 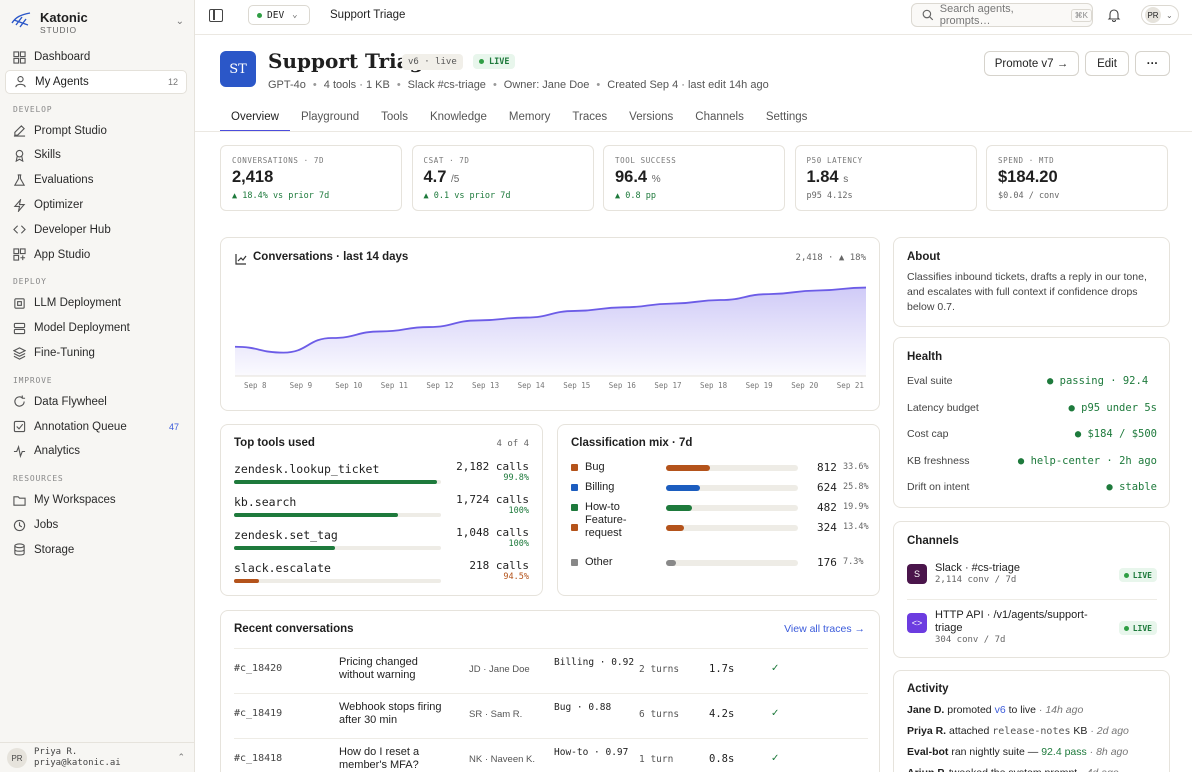 What do you see at coordinates (827, 487) in the screenshot?
I see `classification-count: 624` at bounding box center [827, 487].